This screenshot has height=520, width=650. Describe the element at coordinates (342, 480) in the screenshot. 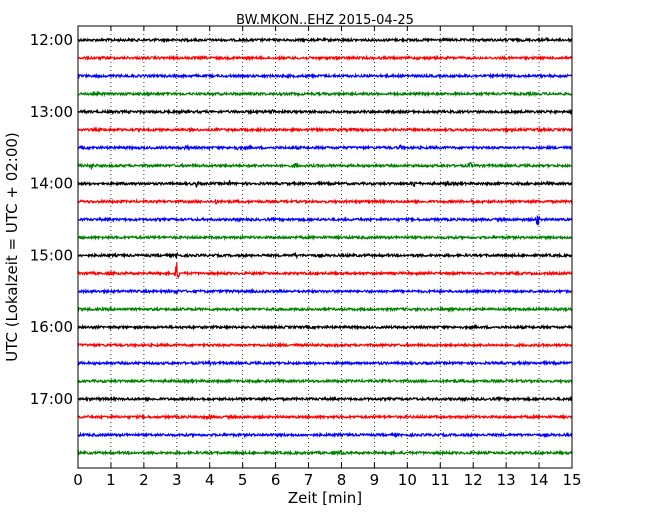

I see `x-tick-label: 8` at that location.